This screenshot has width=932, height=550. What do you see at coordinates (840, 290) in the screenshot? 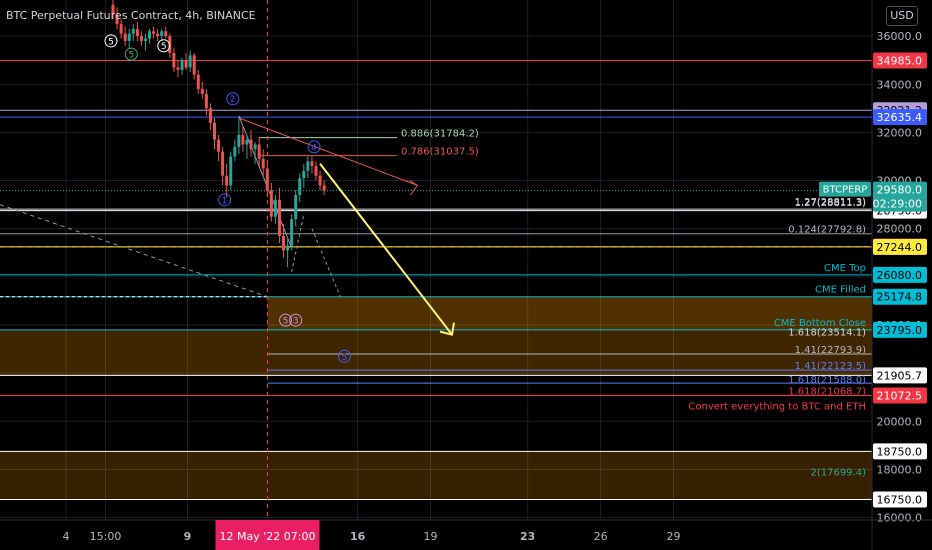
I see `level-label: CME Filled` at bounding box center [840, 290].